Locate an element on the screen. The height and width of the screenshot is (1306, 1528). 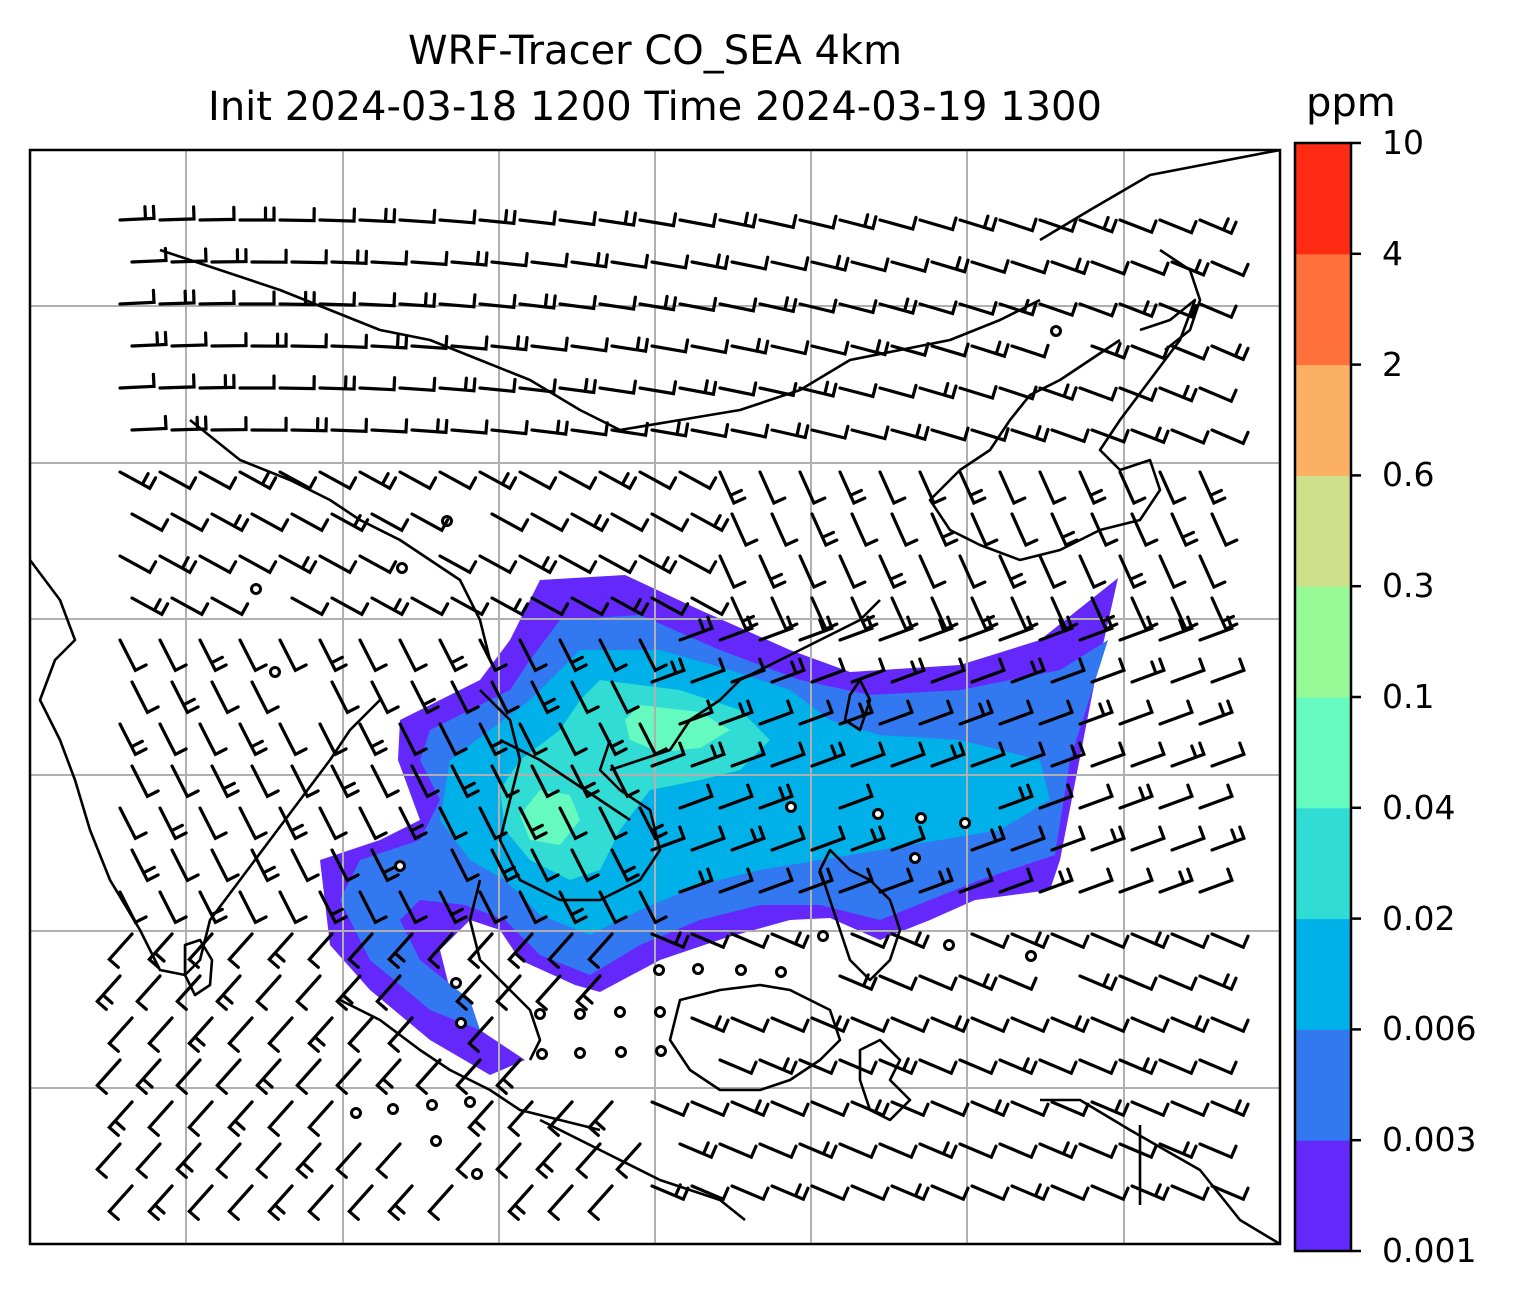
coastline-japan is located at coordinates (1180, 300).